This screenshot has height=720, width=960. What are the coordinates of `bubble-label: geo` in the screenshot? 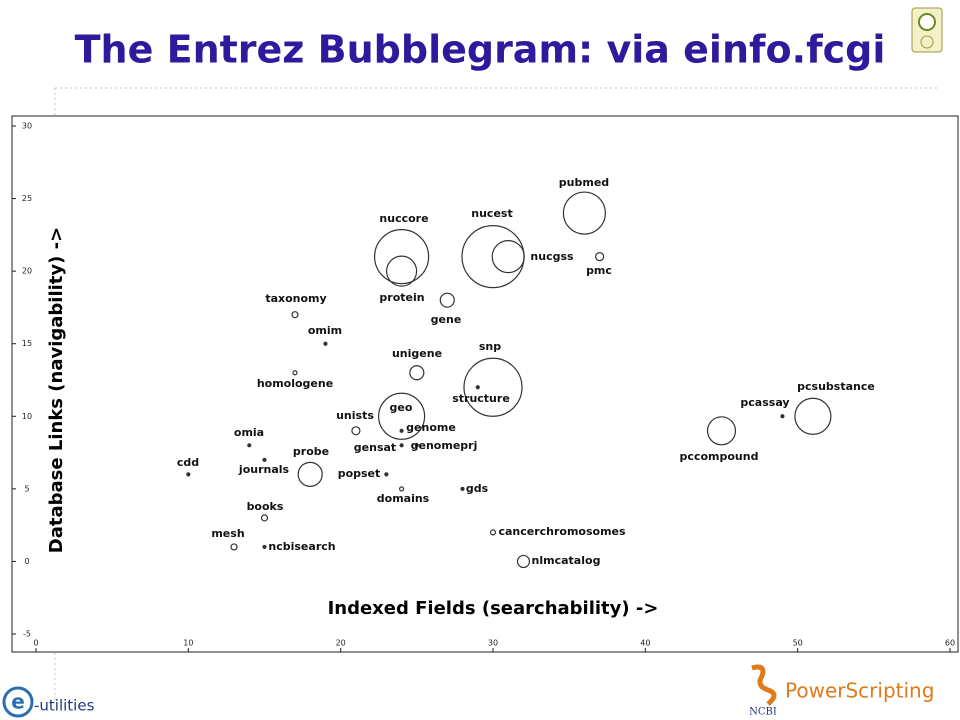 It's located at (401, 407).